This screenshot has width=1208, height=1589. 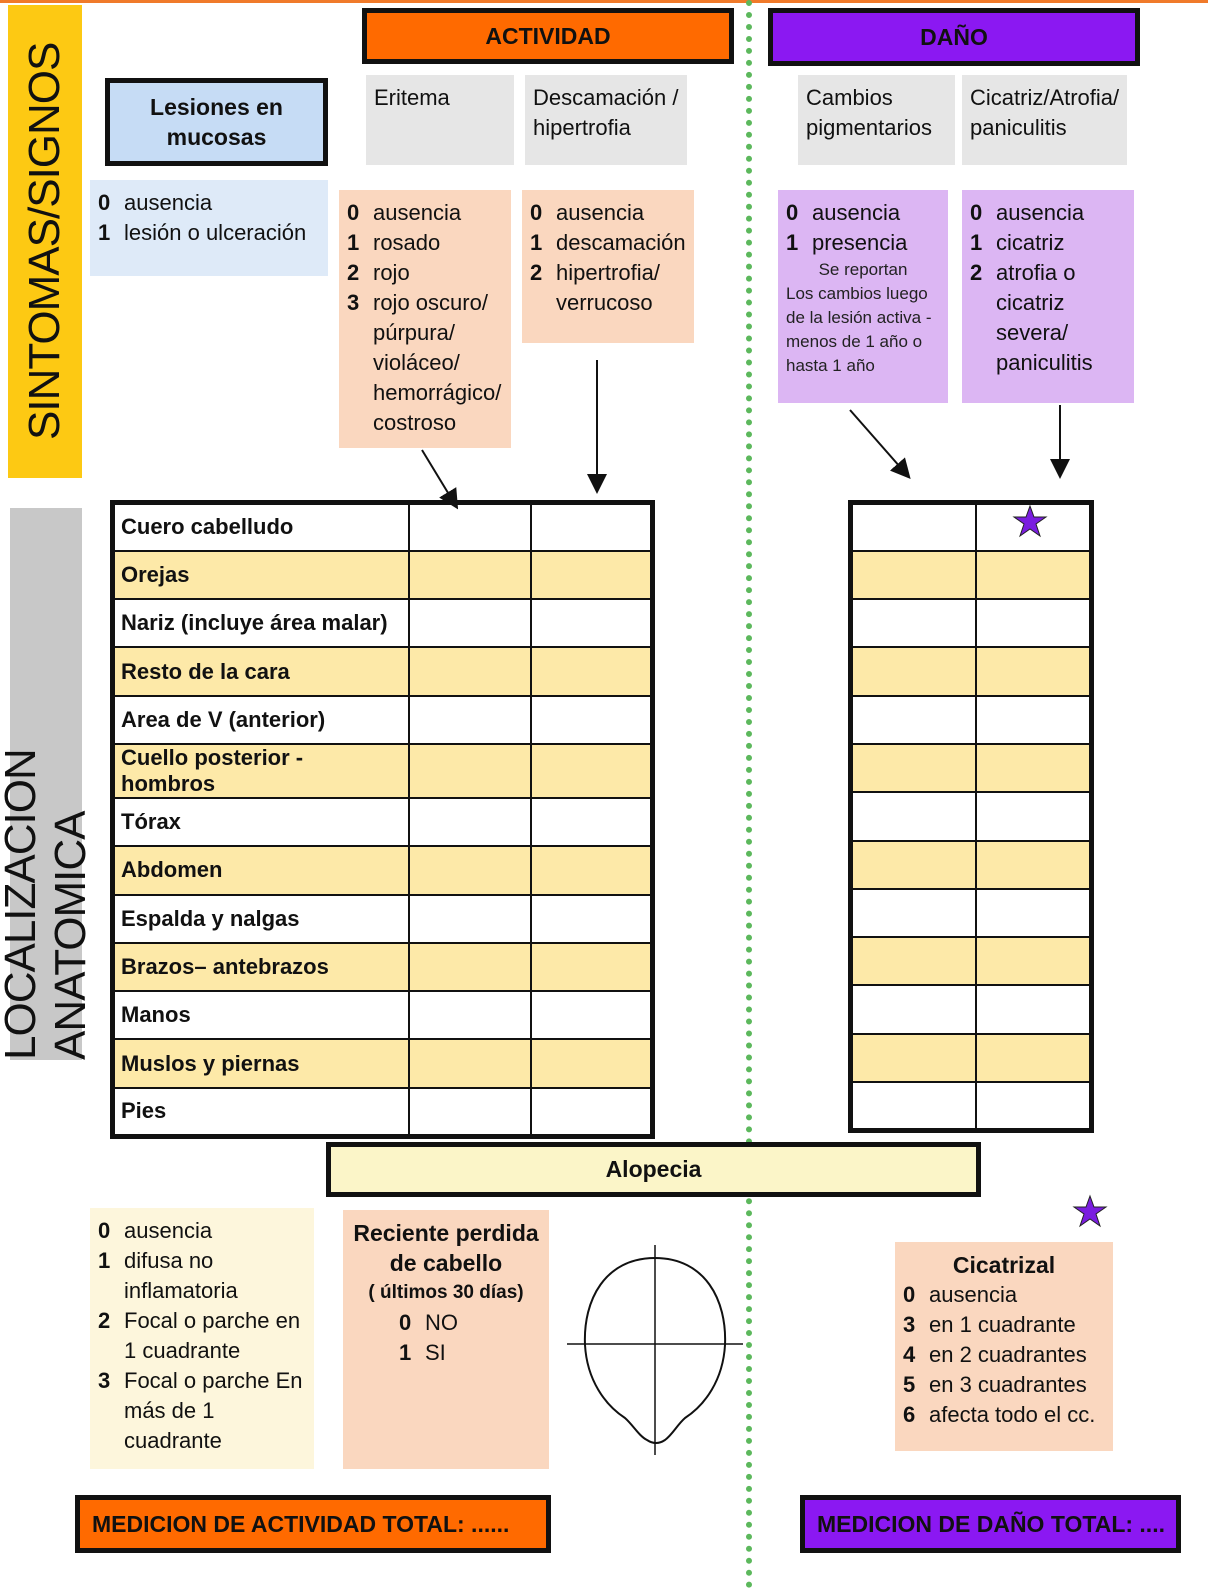 I want to click on region: Orejas, so click(x=260, y=575).